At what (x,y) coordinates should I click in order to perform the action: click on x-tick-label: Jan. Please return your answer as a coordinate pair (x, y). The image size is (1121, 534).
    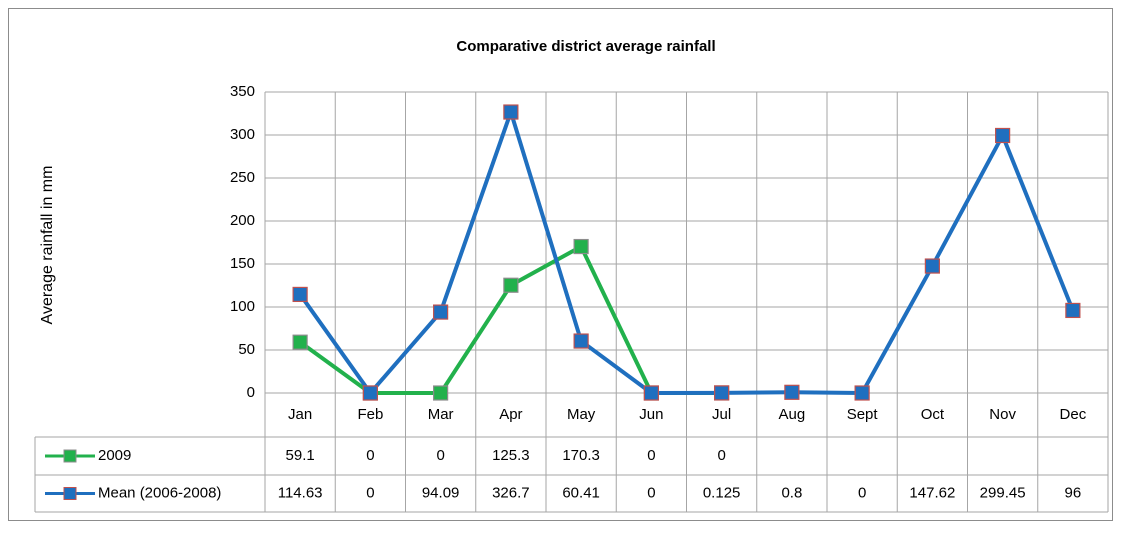
    Looking at the image, I should click on (300, 414).